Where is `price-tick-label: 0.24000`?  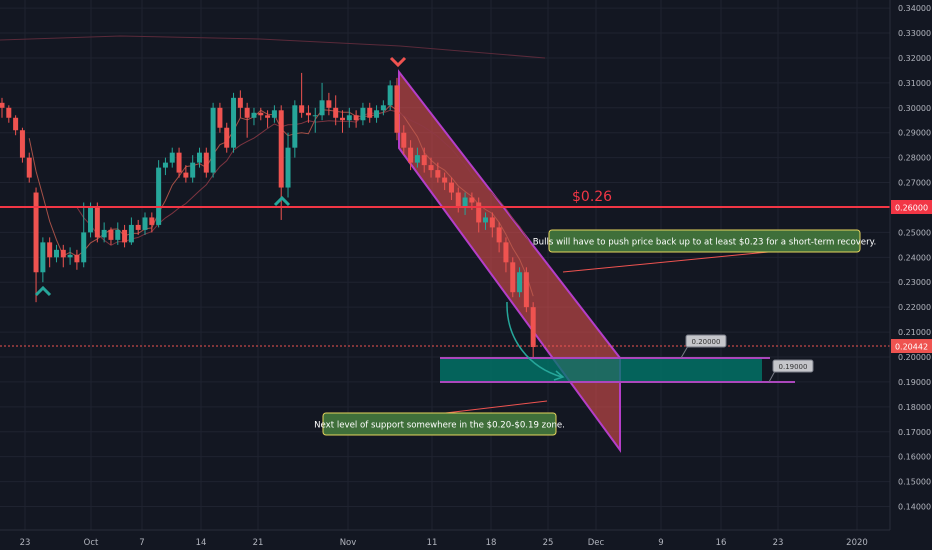 price-tick-label: 0.24000 is located at coordinates (914, 257).